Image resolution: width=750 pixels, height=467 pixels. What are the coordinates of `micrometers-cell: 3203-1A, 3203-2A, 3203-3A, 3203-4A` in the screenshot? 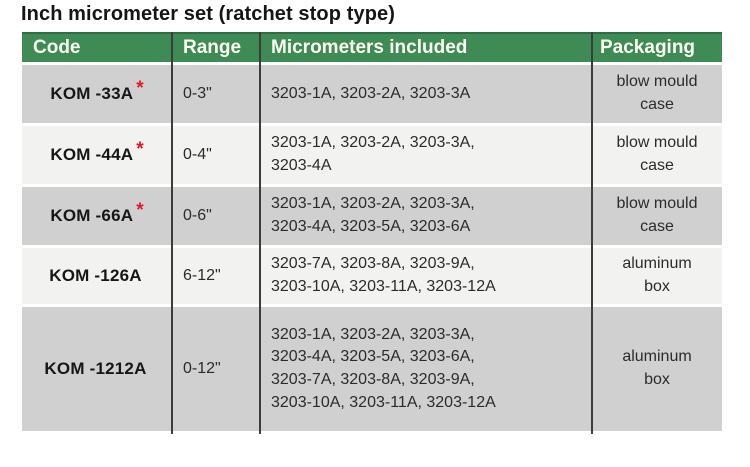 It's located at (373, 154).